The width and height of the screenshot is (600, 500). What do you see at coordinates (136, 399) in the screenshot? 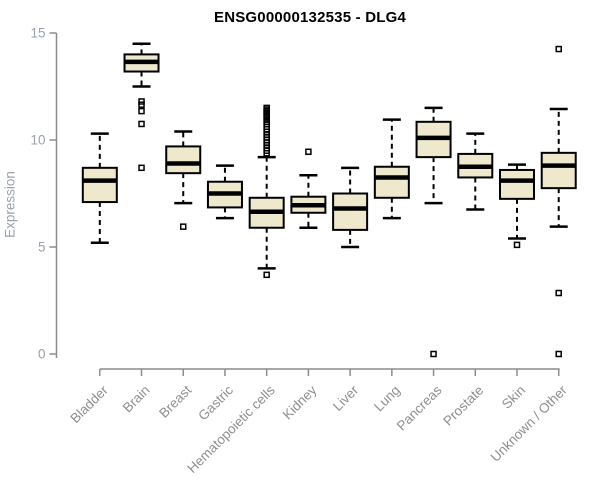
I see `x-tick-label-brain: Brain` at bounding box center [136, 399].